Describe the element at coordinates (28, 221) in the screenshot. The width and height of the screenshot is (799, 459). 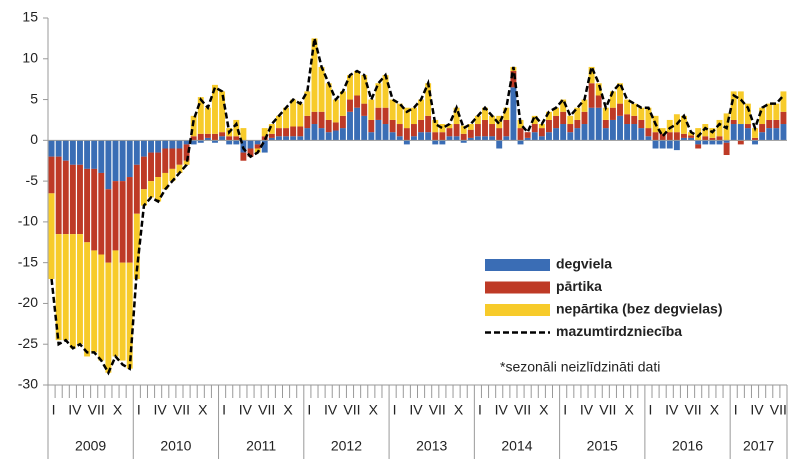
I see `y-tick-label: -10` at that location.